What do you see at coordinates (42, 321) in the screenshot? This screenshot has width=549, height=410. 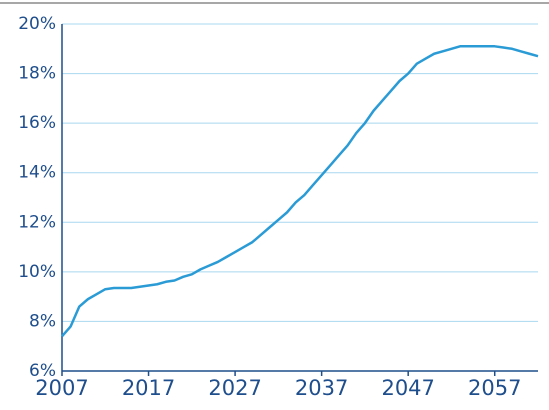 I see `y-tick-label: 8%` at bounding box center [42, 321].